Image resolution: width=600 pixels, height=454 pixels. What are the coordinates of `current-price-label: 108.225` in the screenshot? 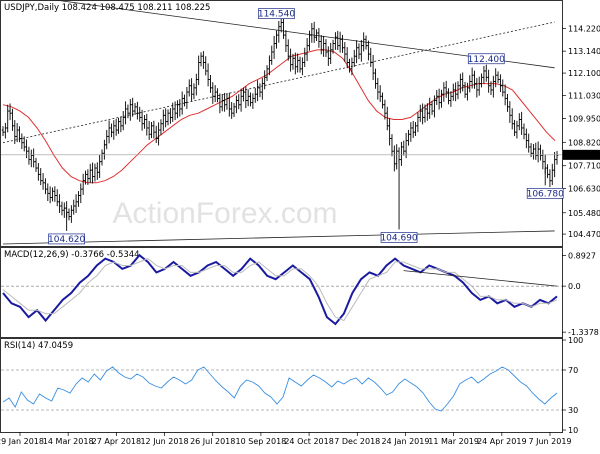 It's located at (582, 155).